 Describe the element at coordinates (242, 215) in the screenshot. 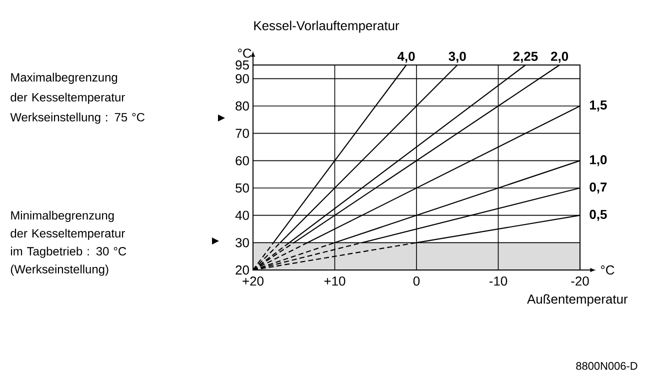

I see `y-tick-label: 40` at that location.